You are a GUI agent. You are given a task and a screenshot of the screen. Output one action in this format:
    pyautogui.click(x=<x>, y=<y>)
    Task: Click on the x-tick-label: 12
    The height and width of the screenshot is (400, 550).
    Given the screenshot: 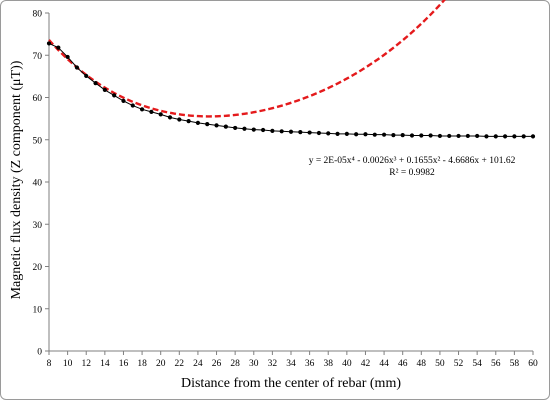 What is the action you would take?
    pyautogui.click(x=86, y=364)
    